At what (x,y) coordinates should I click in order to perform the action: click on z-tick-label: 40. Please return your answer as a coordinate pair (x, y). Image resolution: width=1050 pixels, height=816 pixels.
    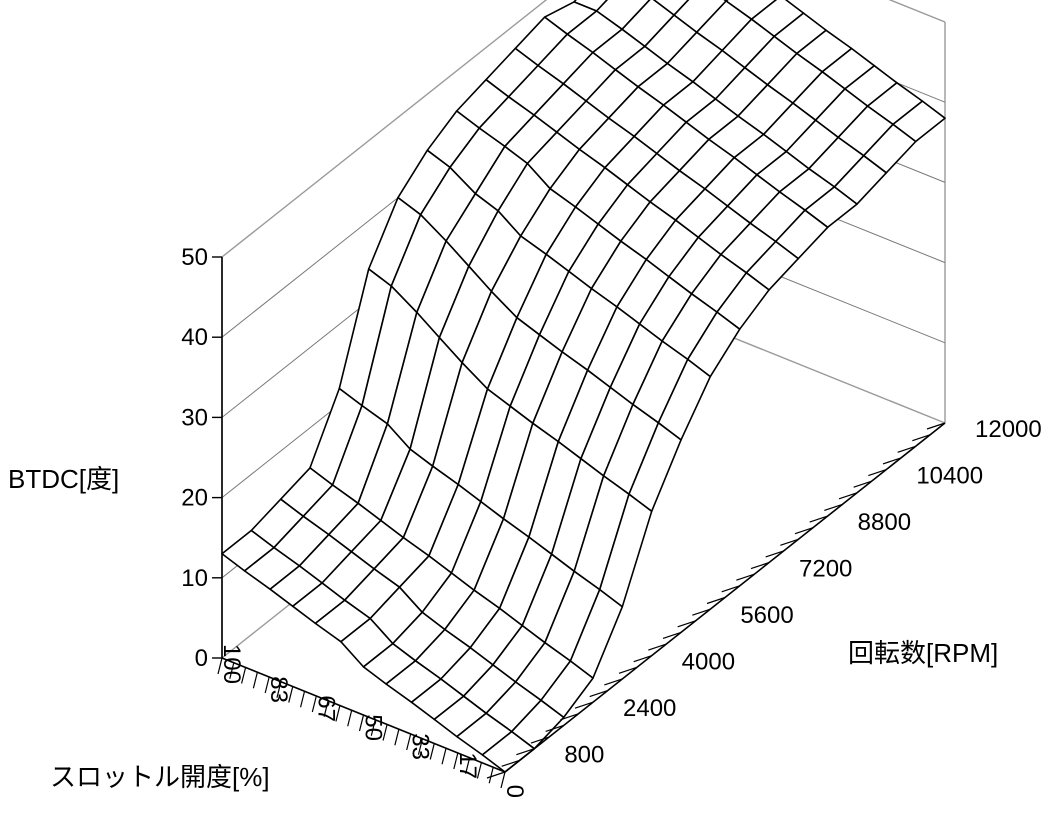
    Looking at the image, I should click on (194, 337).